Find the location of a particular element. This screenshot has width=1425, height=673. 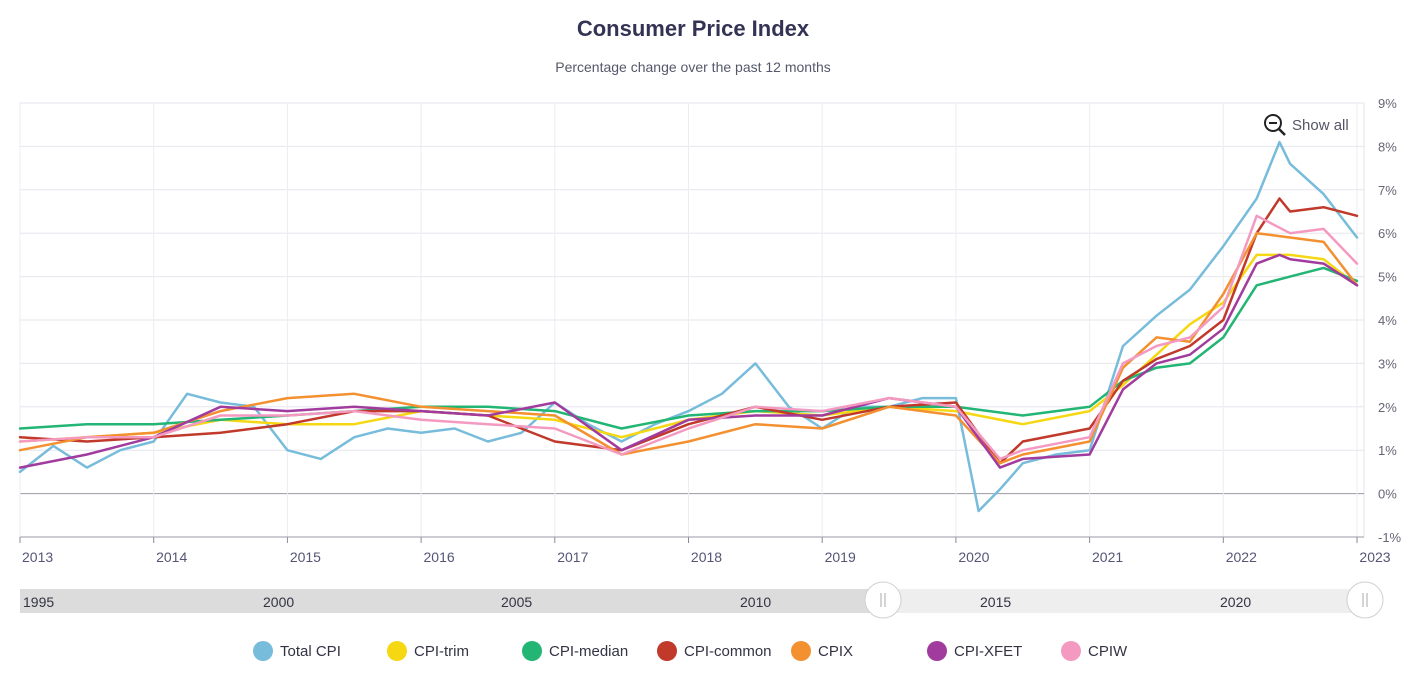

navigator-label: 2010 is located at coordinates (755, 602).